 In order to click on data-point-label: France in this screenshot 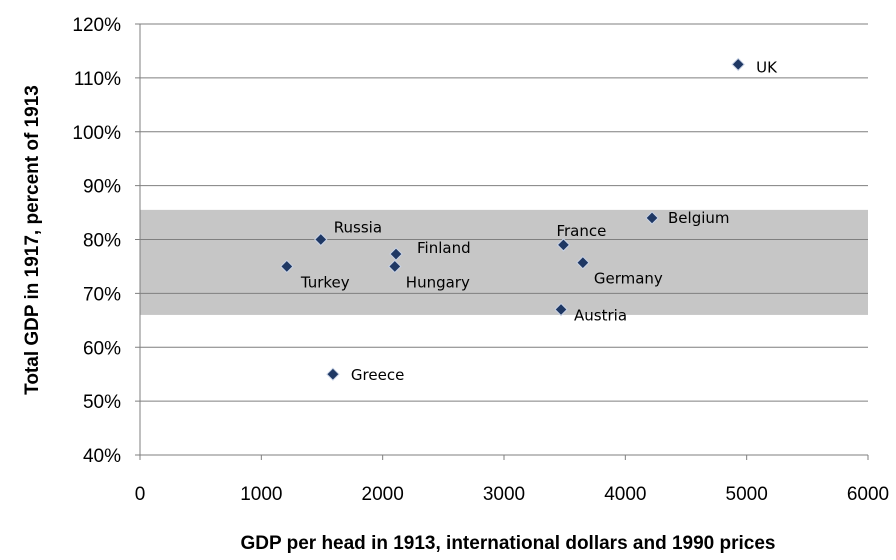, I will do `click(581, 231)`.